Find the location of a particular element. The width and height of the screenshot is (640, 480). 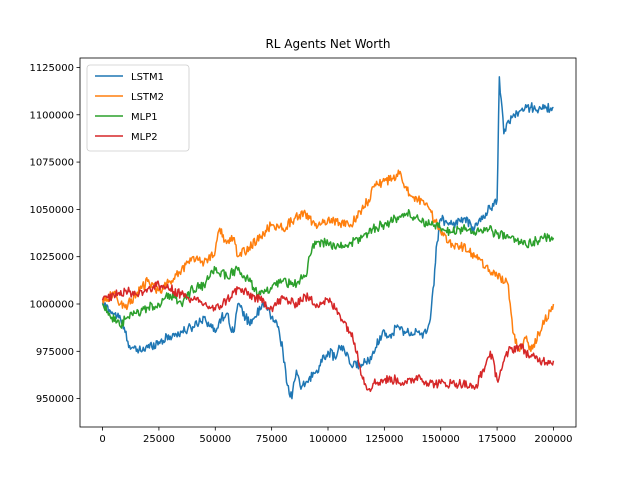

y-tick-label: 1000000 is located at coordinates (51, 305).